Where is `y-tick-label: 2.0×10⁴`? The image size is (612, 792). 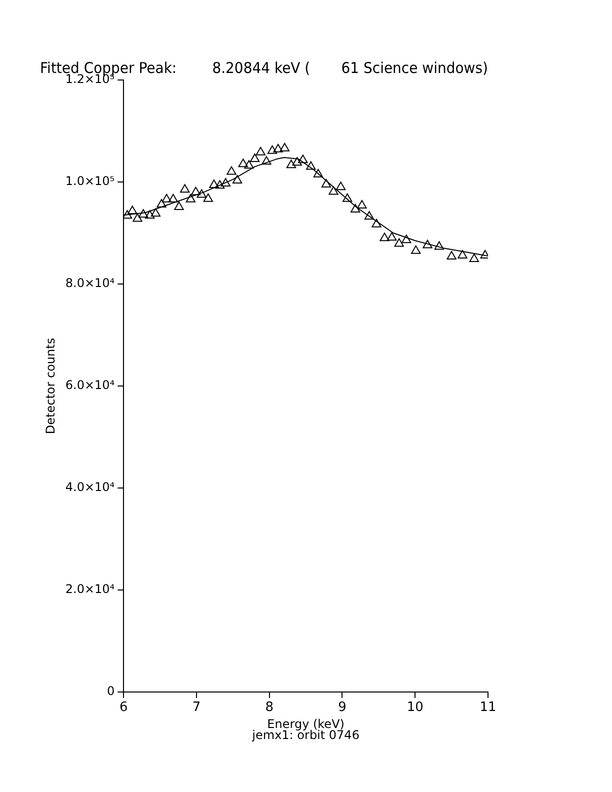 y-tick-label: 2.0×10⁴ is located at coordinates (90, 589).